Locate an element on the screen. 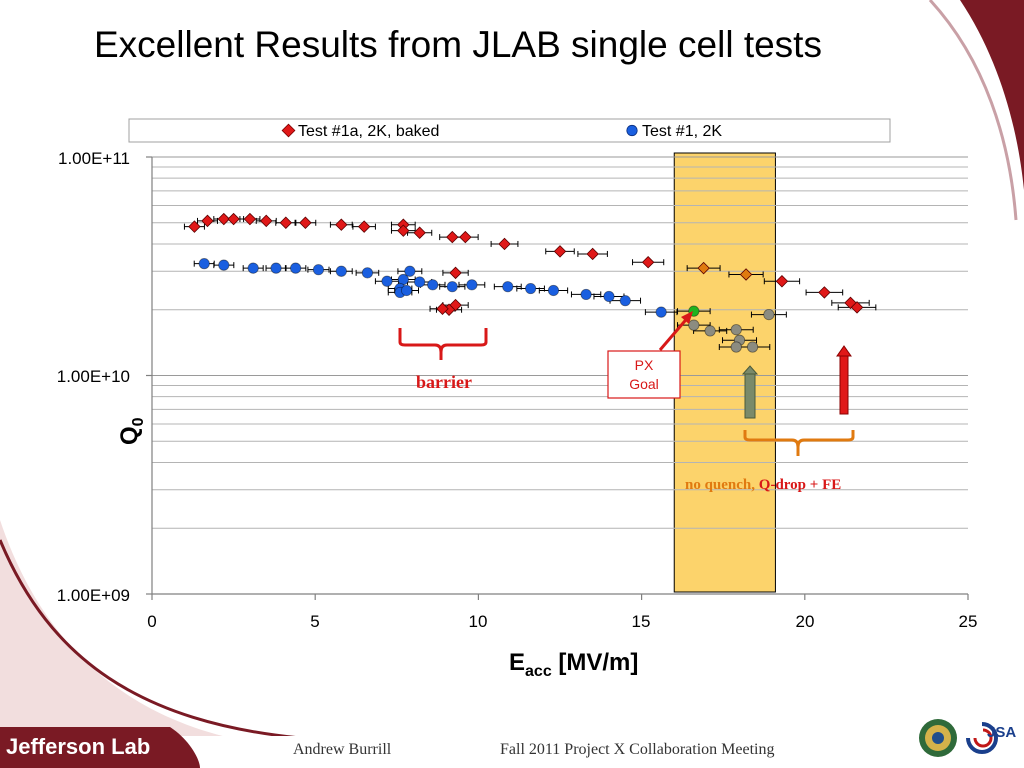 This screenshot has width=1024, height=768. barrier-annotation: barrier is located at coordinates (443, 360).